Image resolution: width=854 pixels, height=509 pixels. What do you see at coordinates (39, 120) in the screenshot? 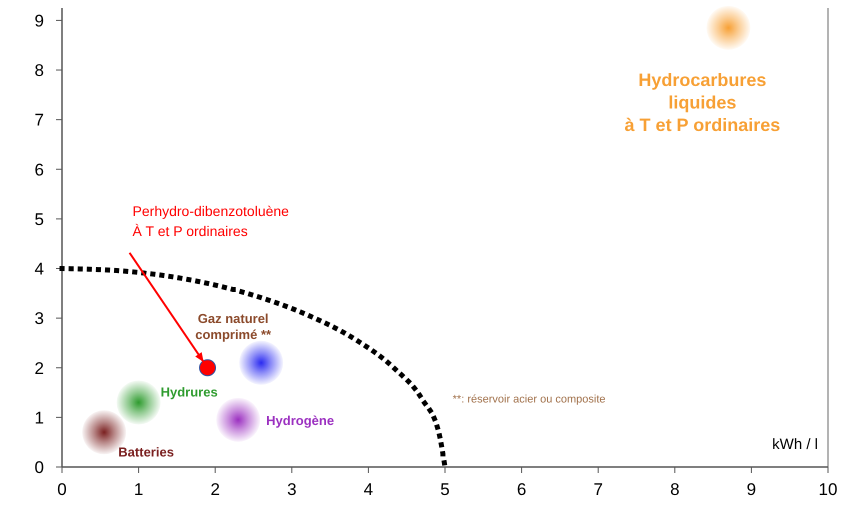
I see `y-tick-label: 7` at bounding box center [39, 120].